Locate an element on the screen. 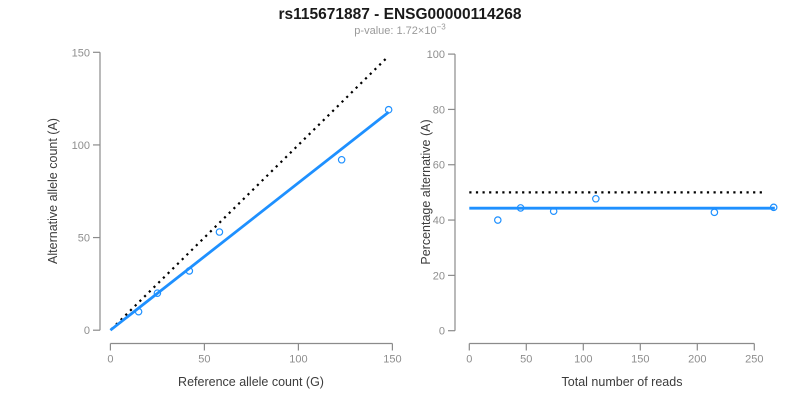 Image resolution: width=800 pixels, height=400 pixels. pvalue-exponent: −3 is located at coordinates (441, 27).